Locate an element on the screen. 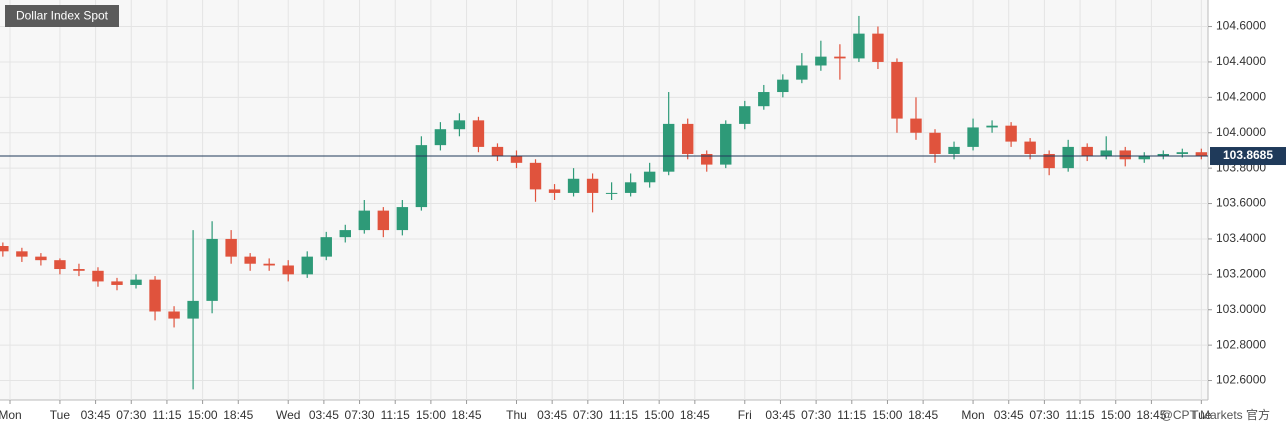 Image resolution: width=1286 pixels, height=430 pixels. y-tick-label: 104.6000 is located at coordinates (1241, 26).